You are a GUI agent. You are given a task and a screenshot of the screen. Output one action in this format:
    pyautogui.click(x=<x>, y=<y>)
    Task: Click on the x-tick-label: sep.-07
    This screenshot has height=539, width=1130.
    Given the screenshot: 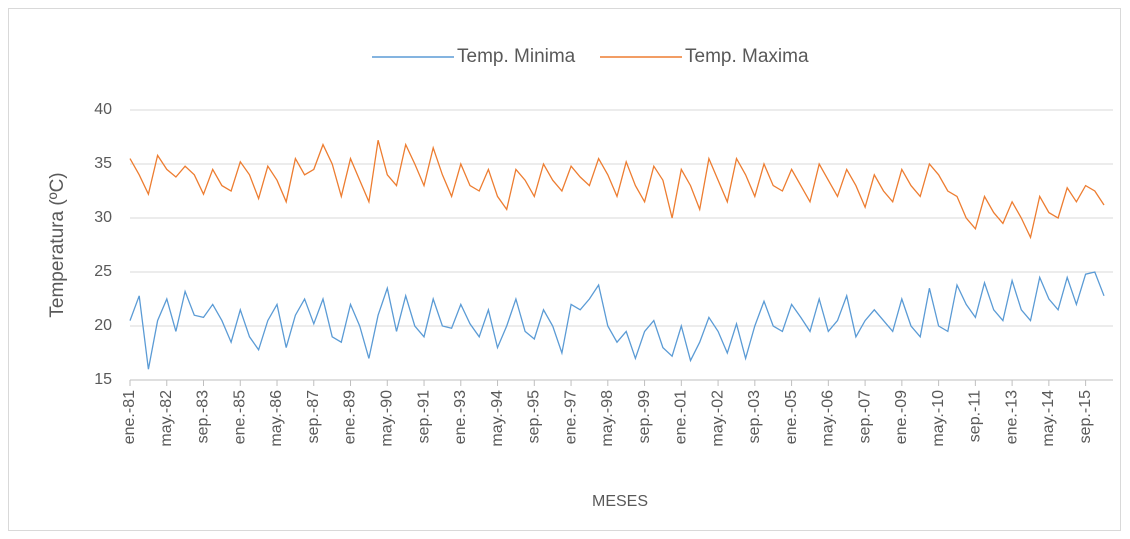 What is the action you would take?
    pyautogui.click(x=864, y=416)
    